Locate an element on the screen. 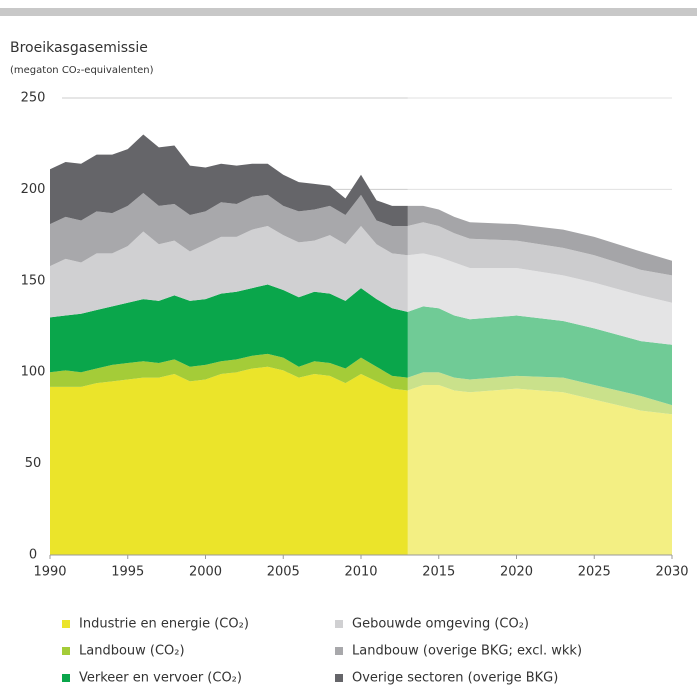  x-tick-label: 2010 is located at coordinates (360, 572).